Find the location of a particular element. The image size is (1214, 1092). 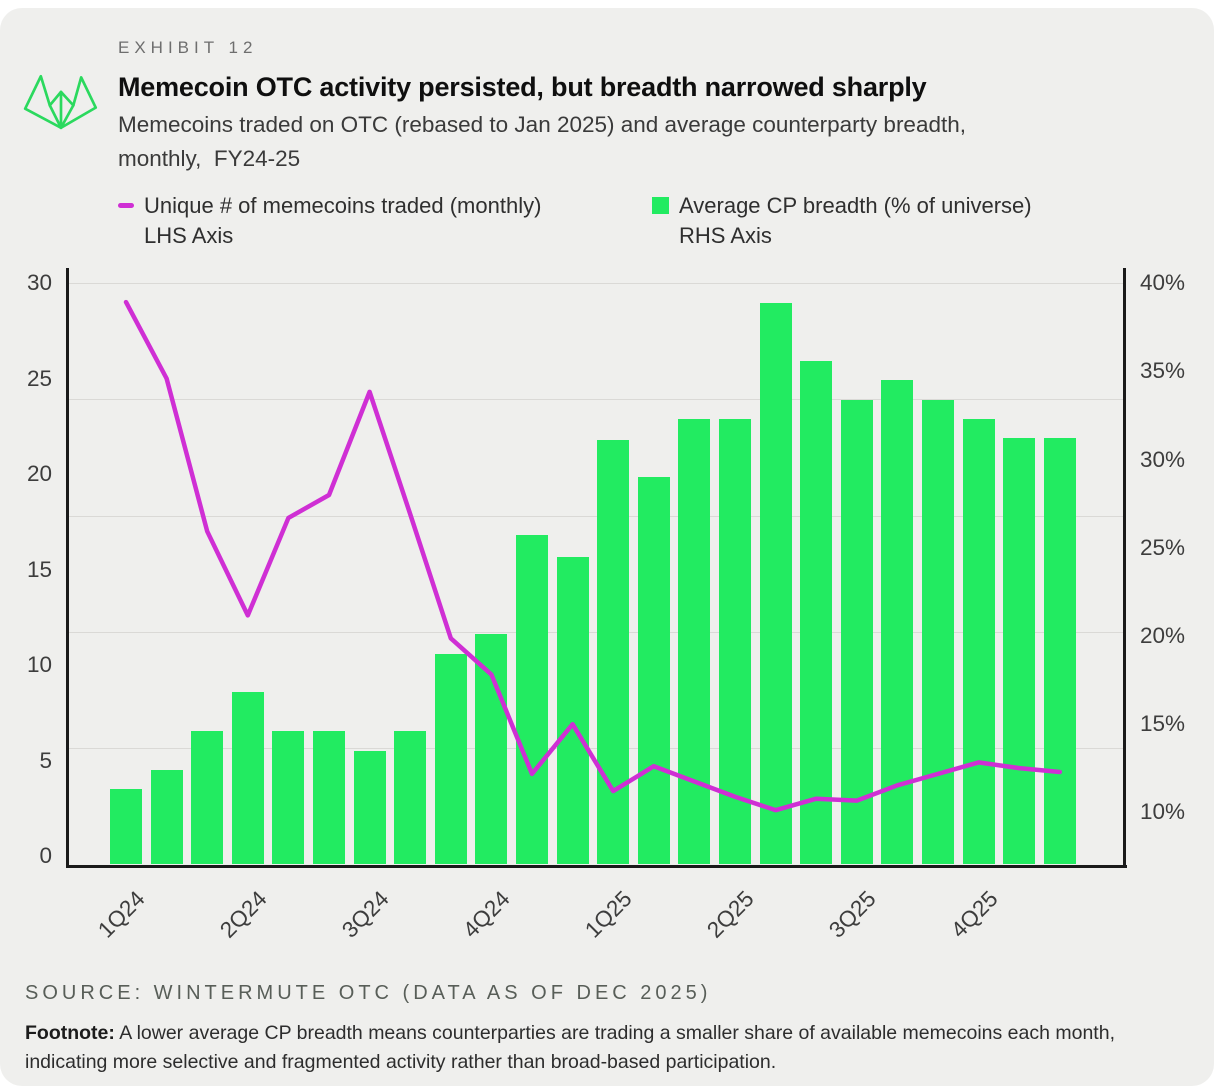

wintermute-logo-icon is located at coordinates (60, 102).